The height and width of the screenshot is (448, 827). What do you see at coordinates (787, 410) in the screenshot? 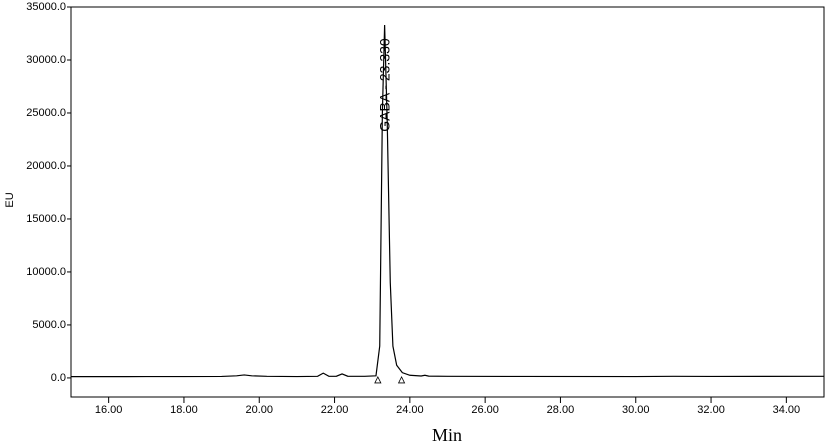
I see `x-tick-label: 34.00` at bounding box center [787, 410].